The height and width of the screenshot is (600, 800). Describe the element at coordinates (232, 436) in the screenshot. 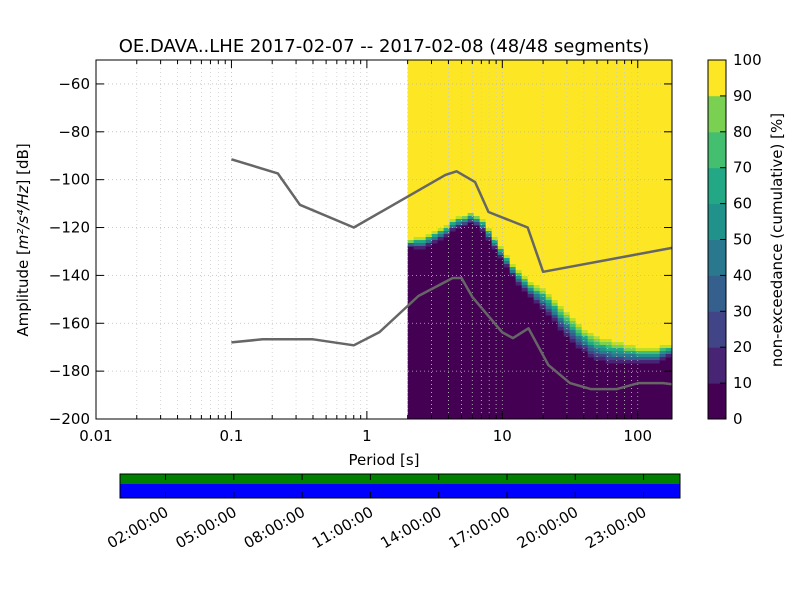

I see `x-tick-label: 0.1` at that location.